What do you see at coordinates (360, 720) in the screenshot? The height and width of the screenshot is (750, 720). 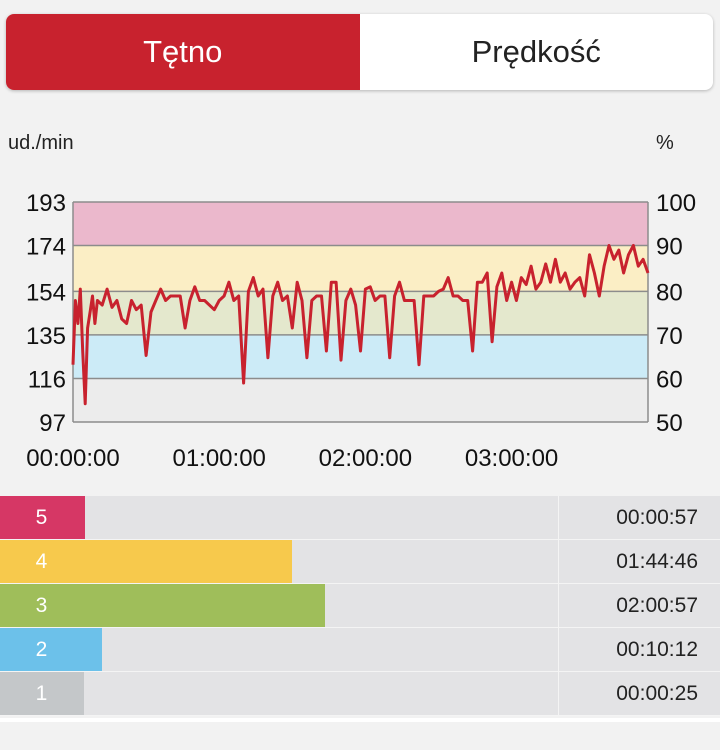 I see `bottom-divider` at bounding box center [360, 720].